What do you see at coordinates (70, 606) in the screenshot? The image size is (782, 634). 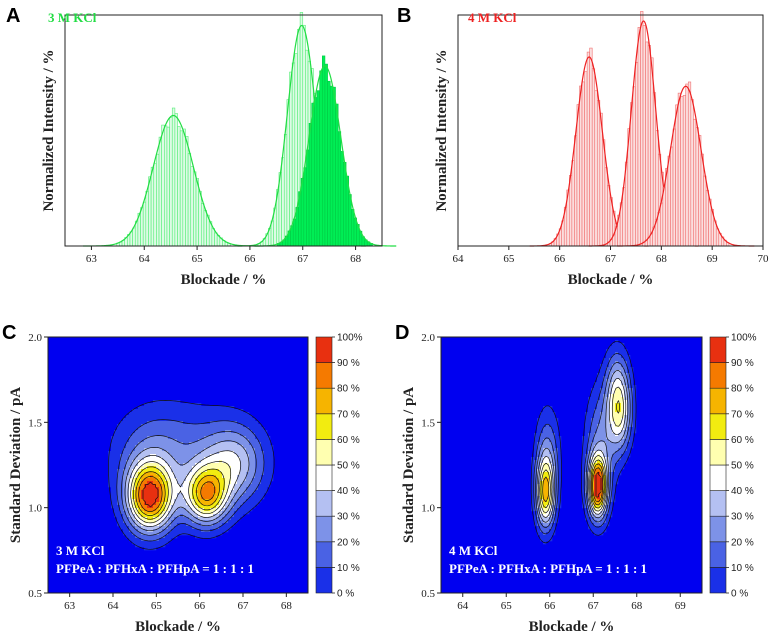 I see `x-tick-label: 63` at bounding box center [70, 606].